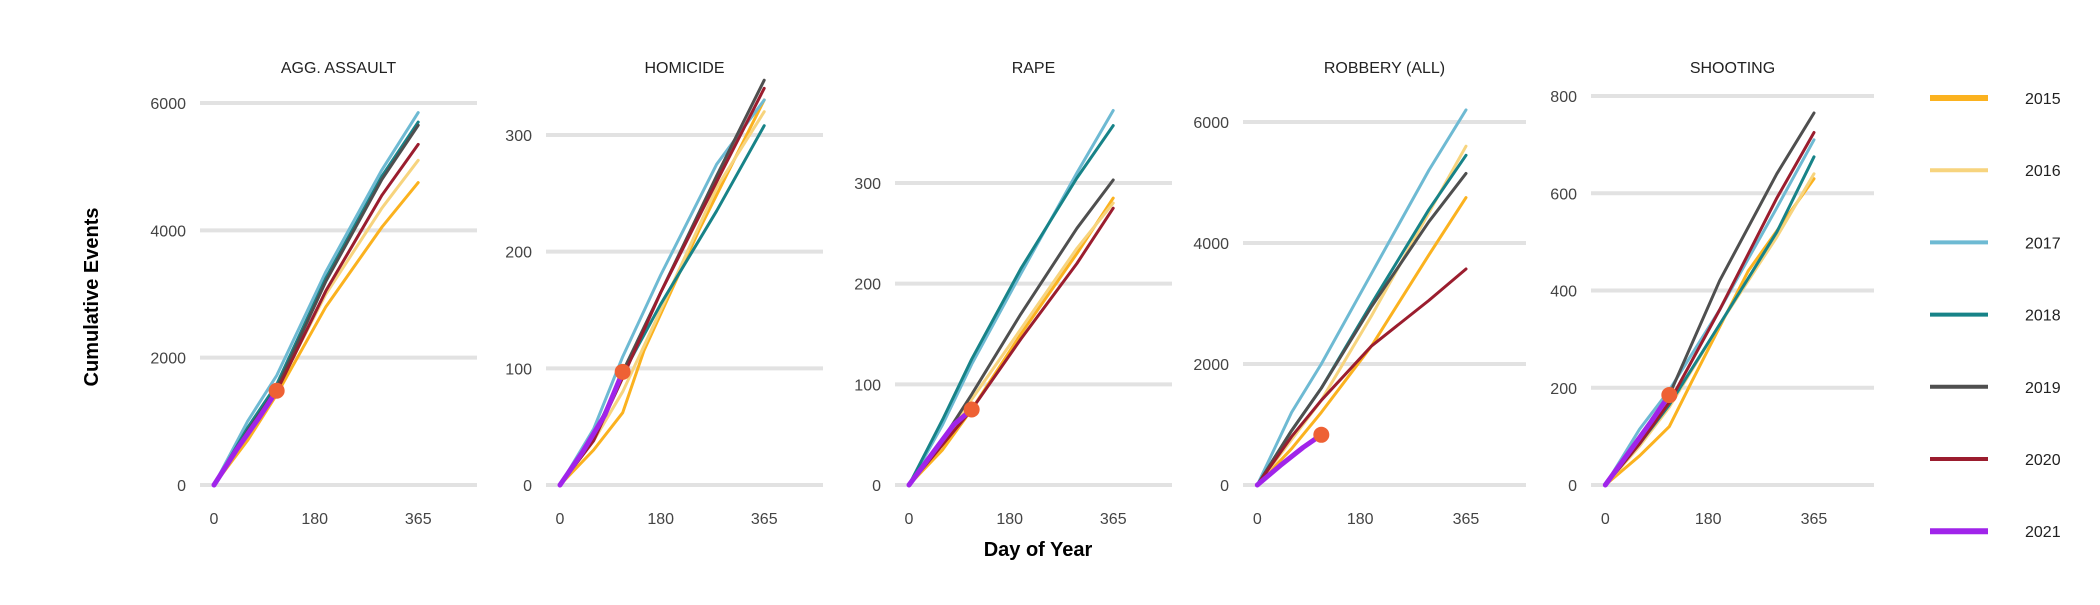 Image resolution: width=2100 pixels, height=605 pixels. Describe the element at coordinates (2043, 316) in the screenshot. I see `legend-label-2018: 2018` at that location.